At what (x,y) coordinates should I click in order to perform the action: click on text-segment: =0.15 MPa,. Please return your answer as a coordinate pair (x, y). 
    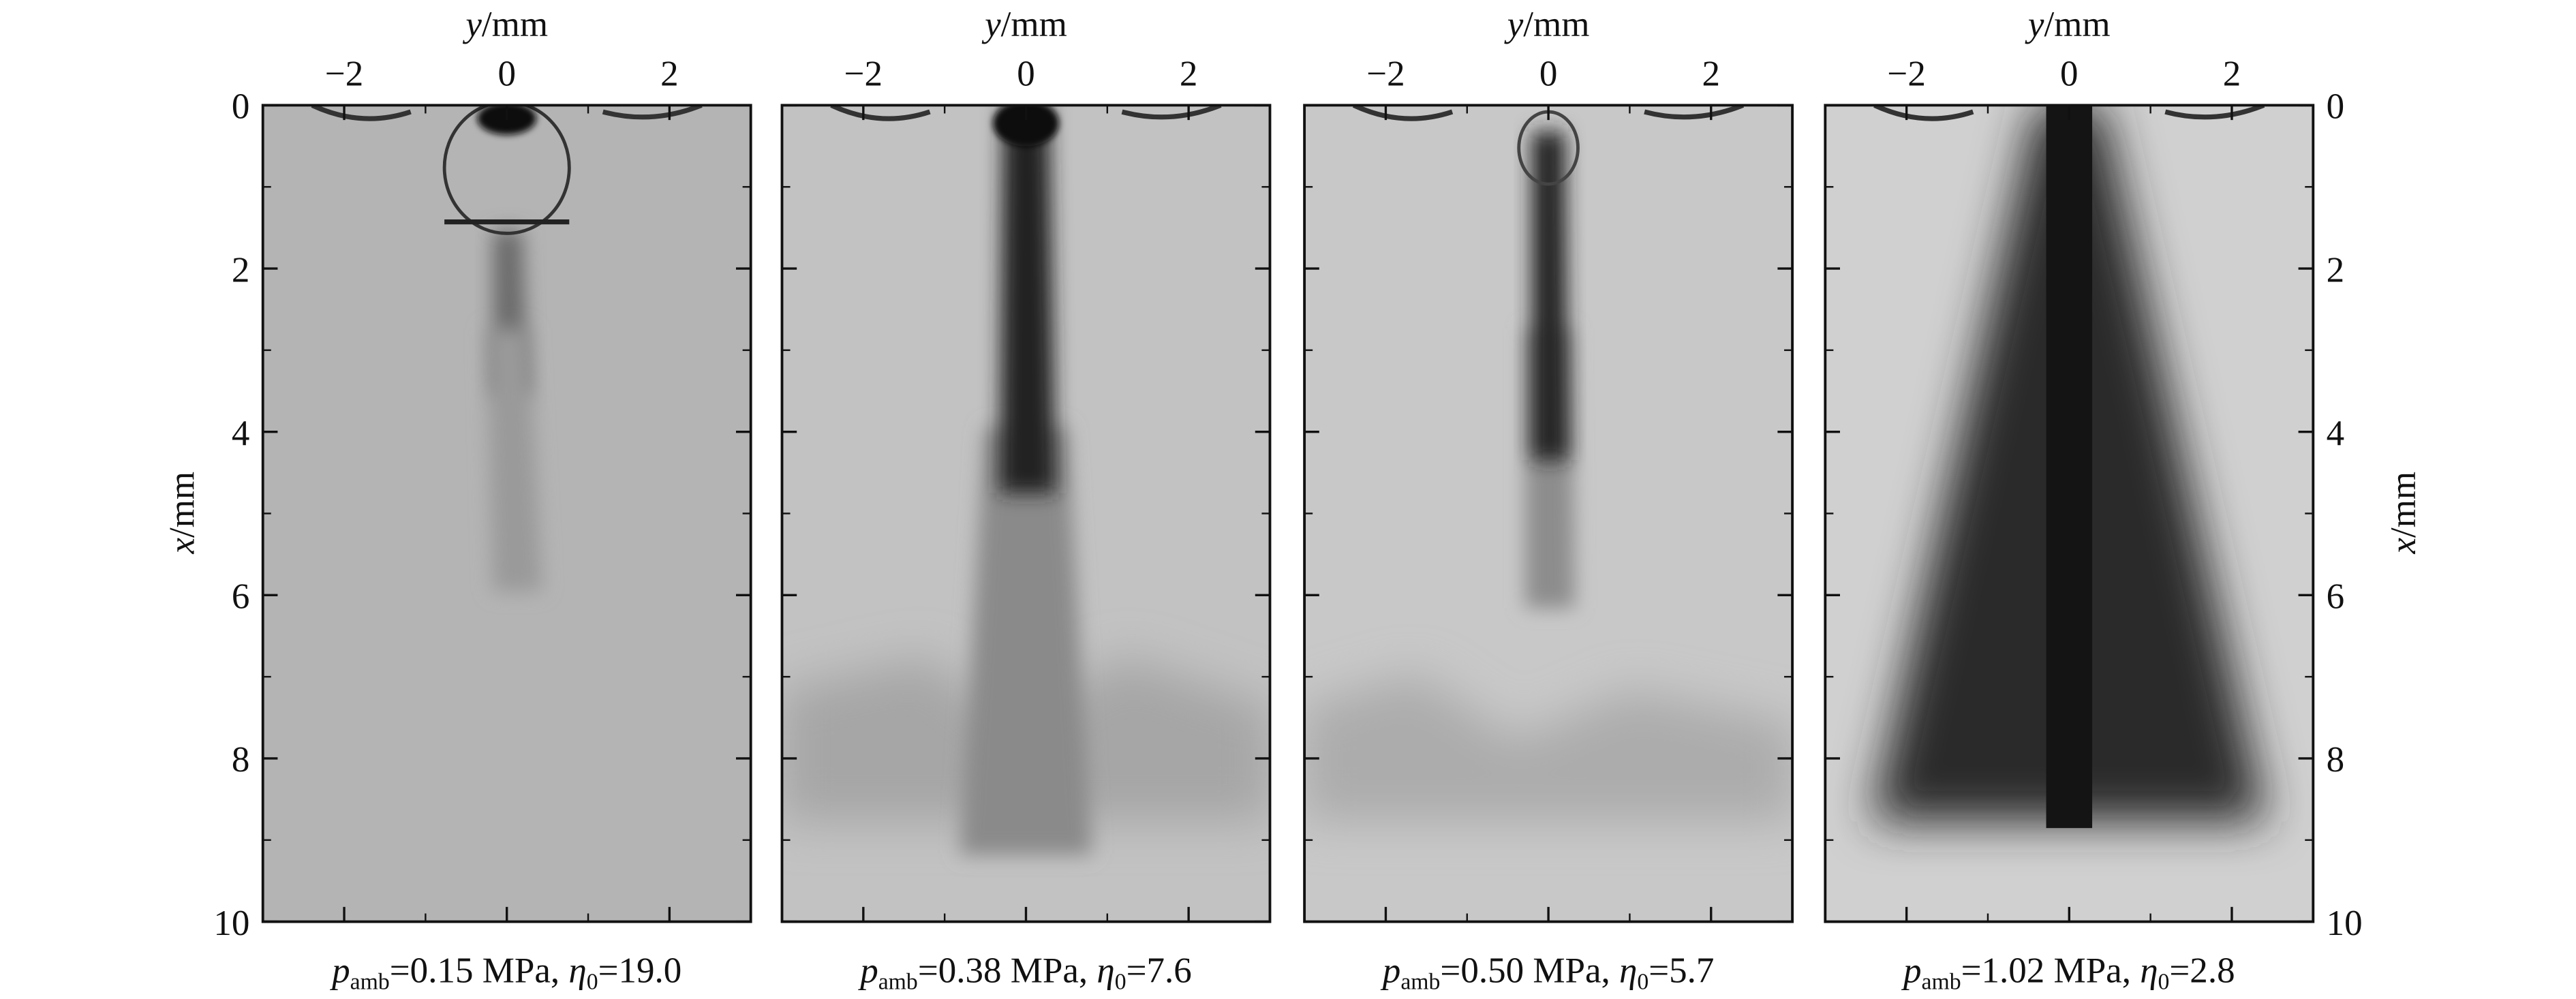
    Looking at the image, I should click on (479, 971).